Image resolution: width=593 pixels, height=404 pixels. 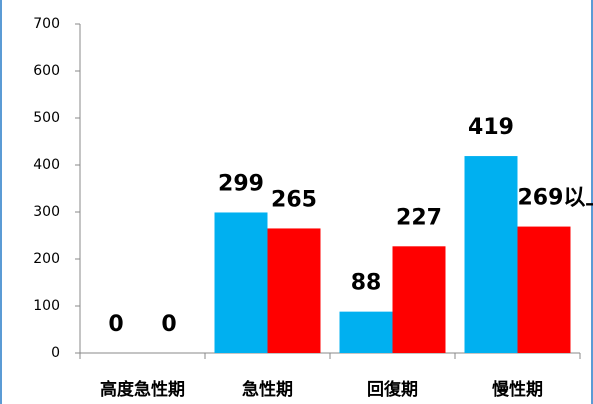 I want to click on y-tick-label: 100, so click(x=46, y=306).